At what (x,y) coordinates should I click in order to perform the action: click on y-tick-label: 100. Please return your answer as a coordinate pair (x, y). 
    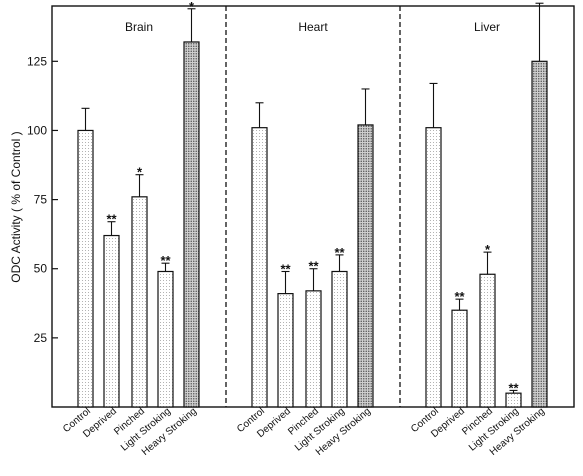
    Looking at the image, I should click on (37, 130).